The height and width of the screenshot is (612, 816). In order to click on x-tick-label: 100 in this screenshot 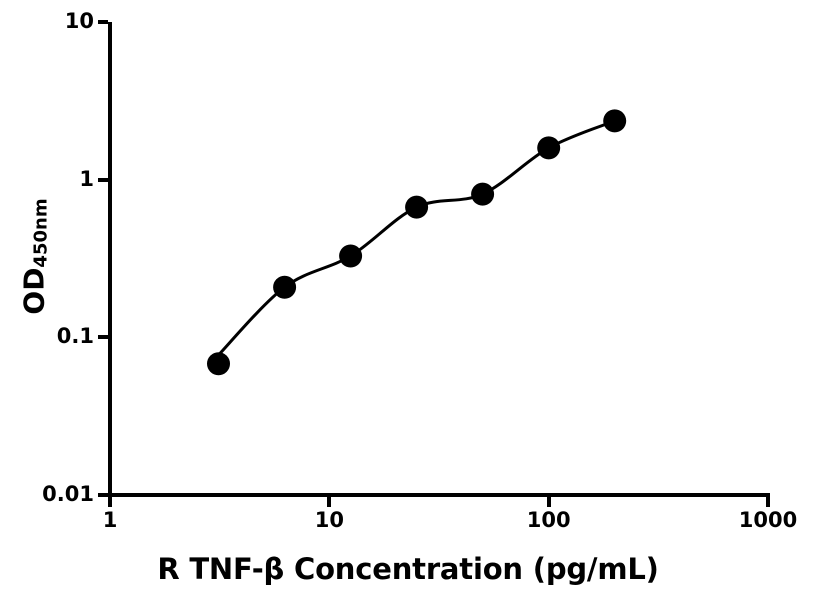, I will do `click(548, 520)`.